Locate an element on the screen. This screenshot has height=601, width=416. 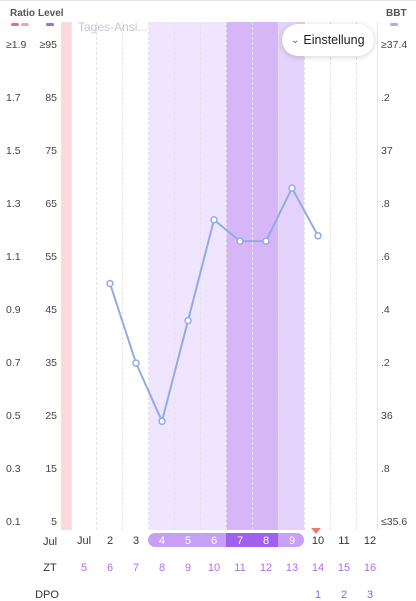
menstruation-strip is located at coordinates (66, 276).